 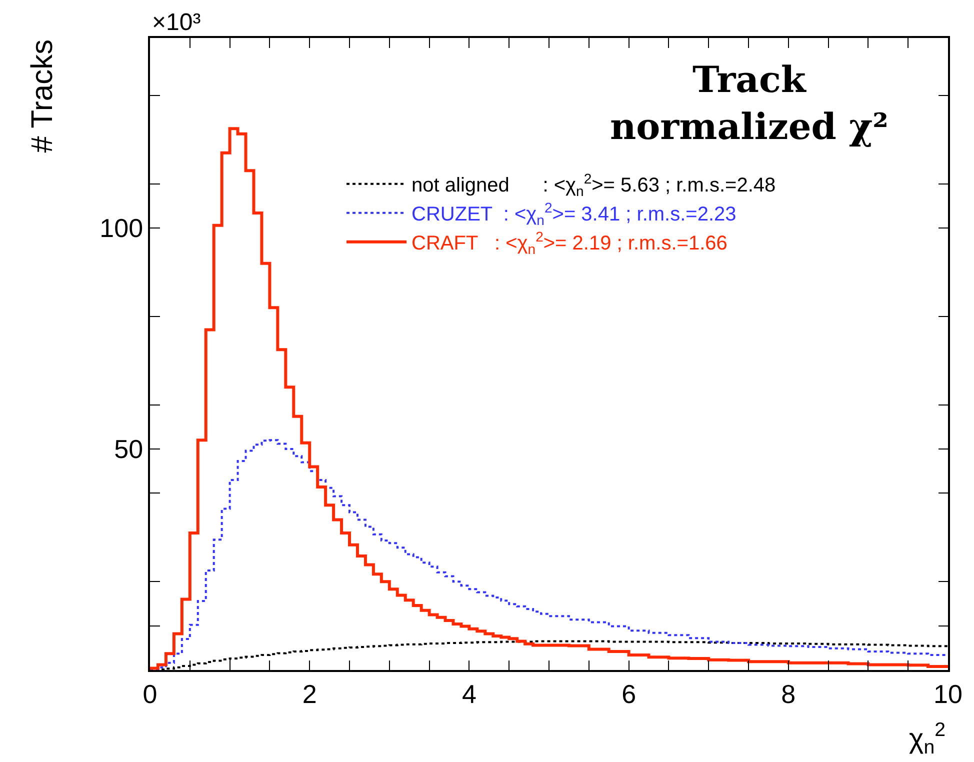 What do you see at coordinates (594, 184) in the screenshot?
I see `legend-label: not aligned : <χ$_{n}$$^{2}$>= 5.63 ; r.m.s.=2.48` at bounding box center [594, 184].